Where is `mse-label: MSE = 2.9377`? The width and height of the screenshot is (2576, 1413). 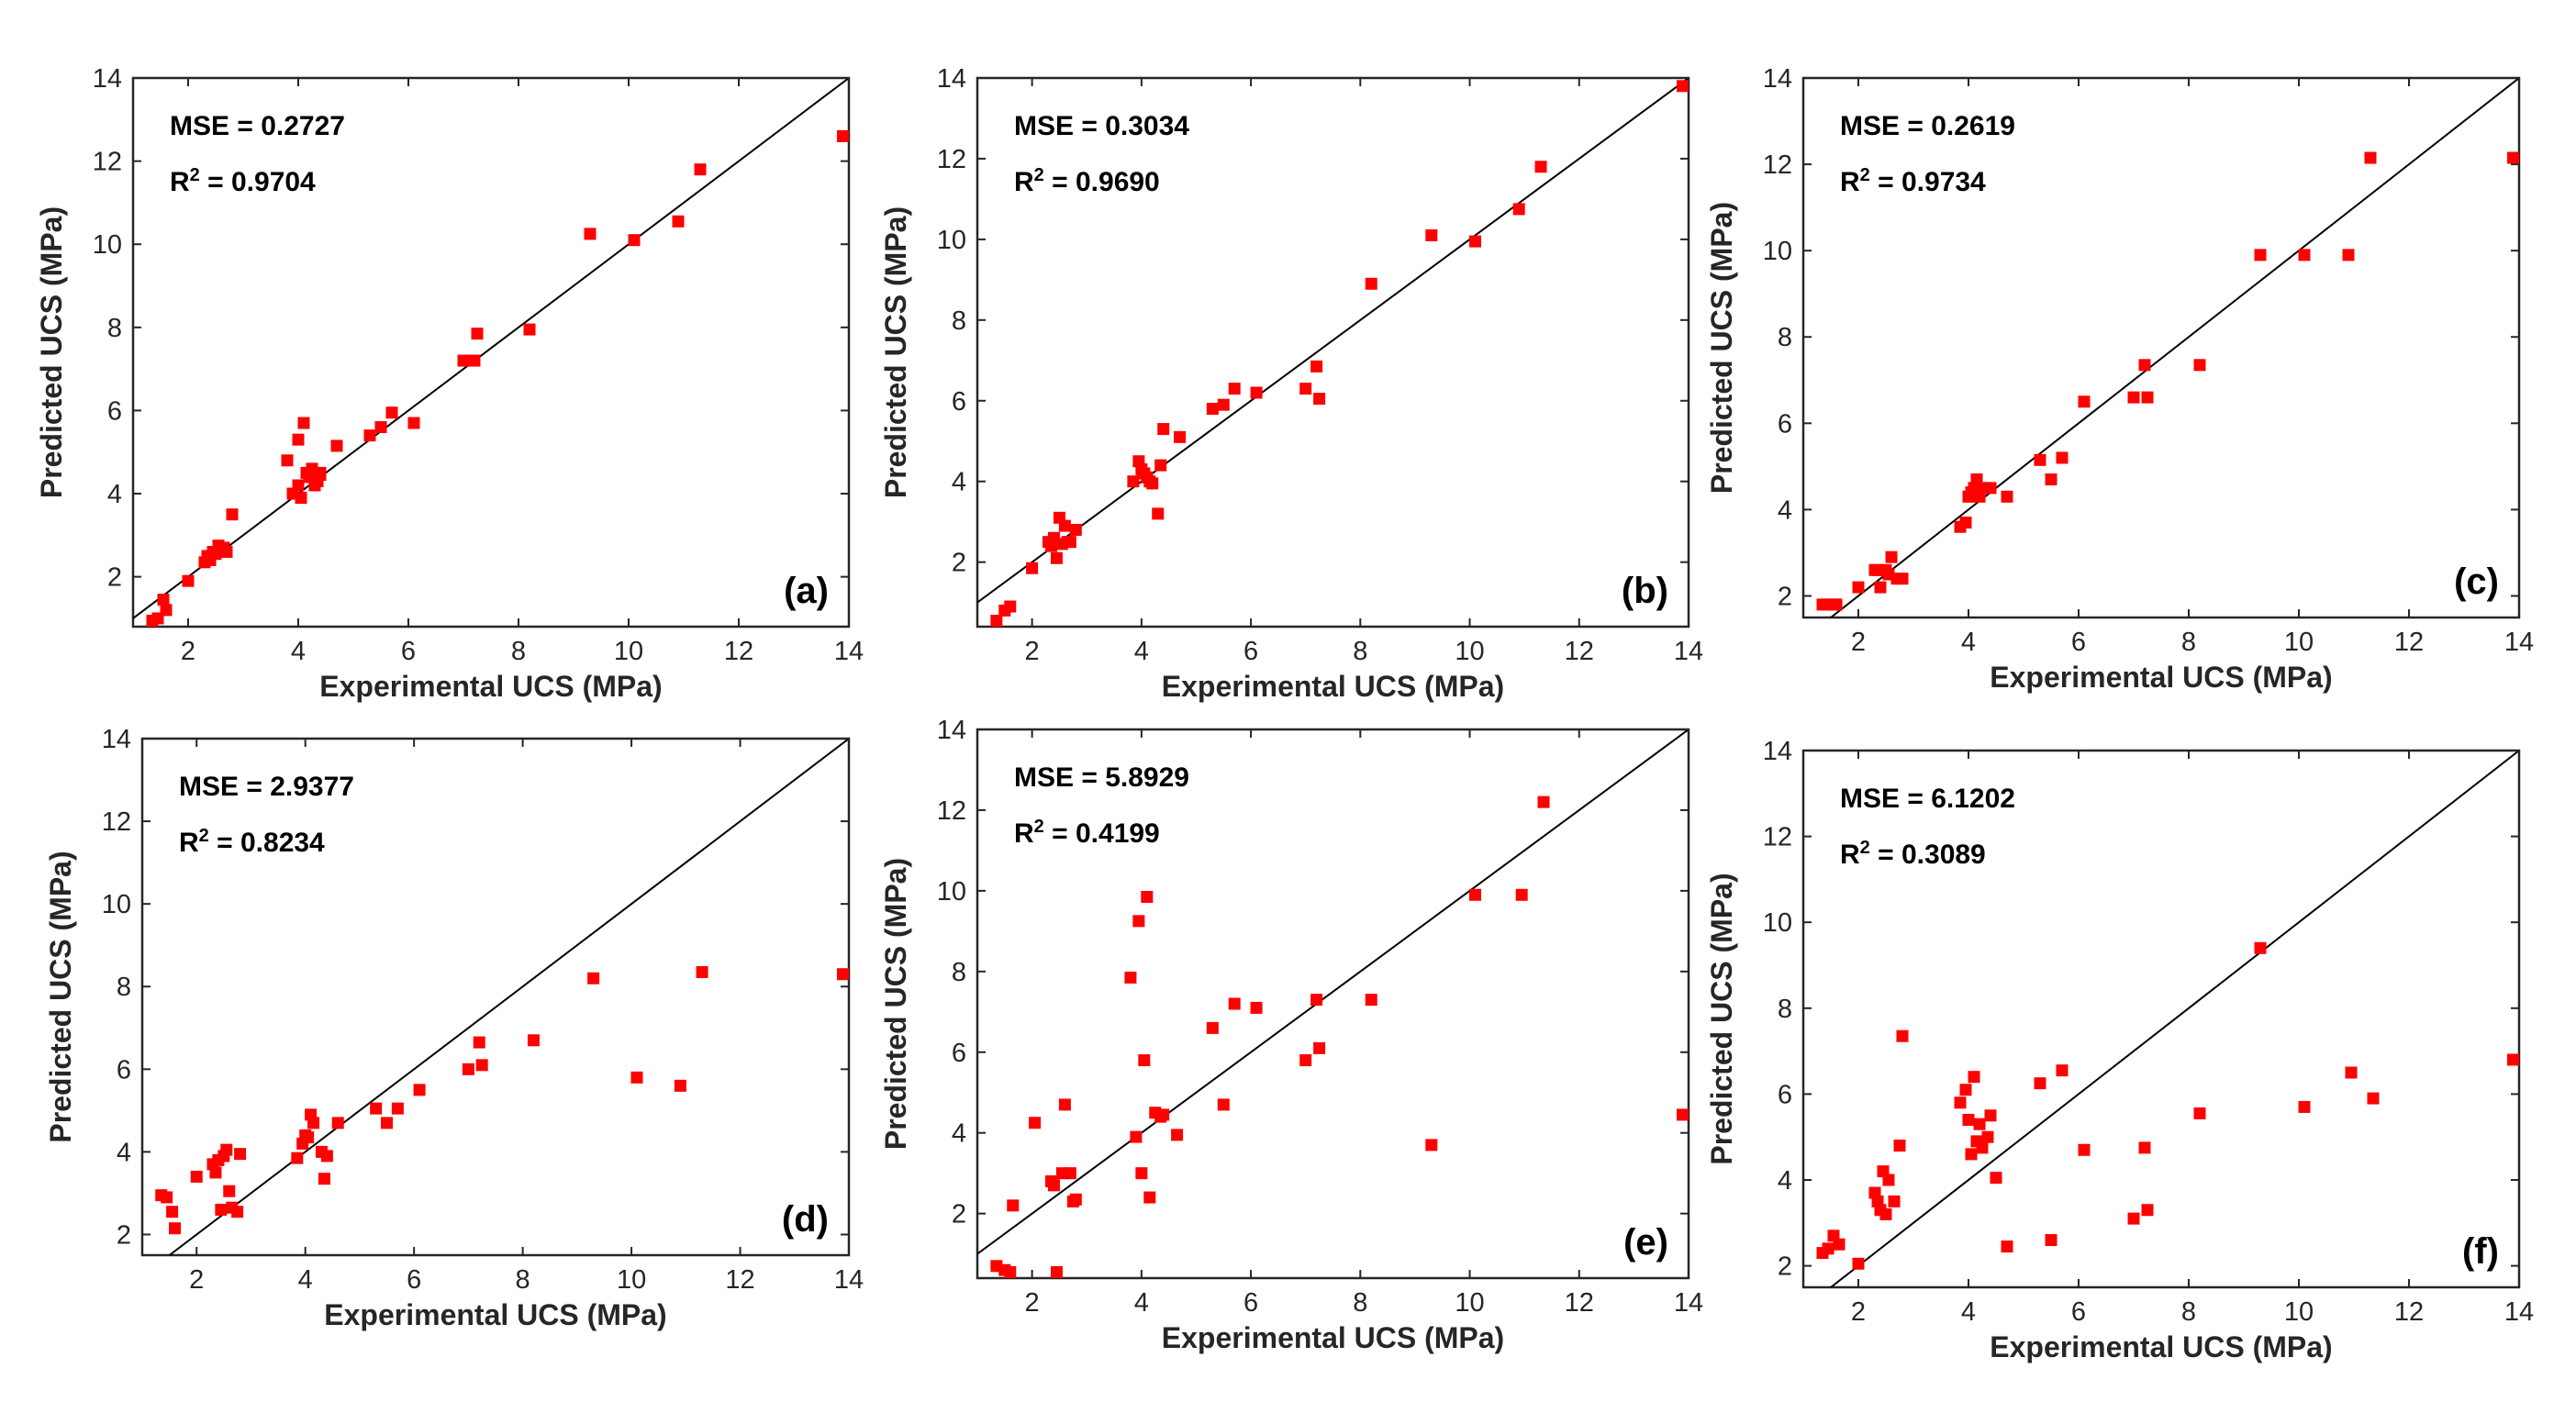
mse-label: MSE = 2.9377 is located at coordinates (266, 787).